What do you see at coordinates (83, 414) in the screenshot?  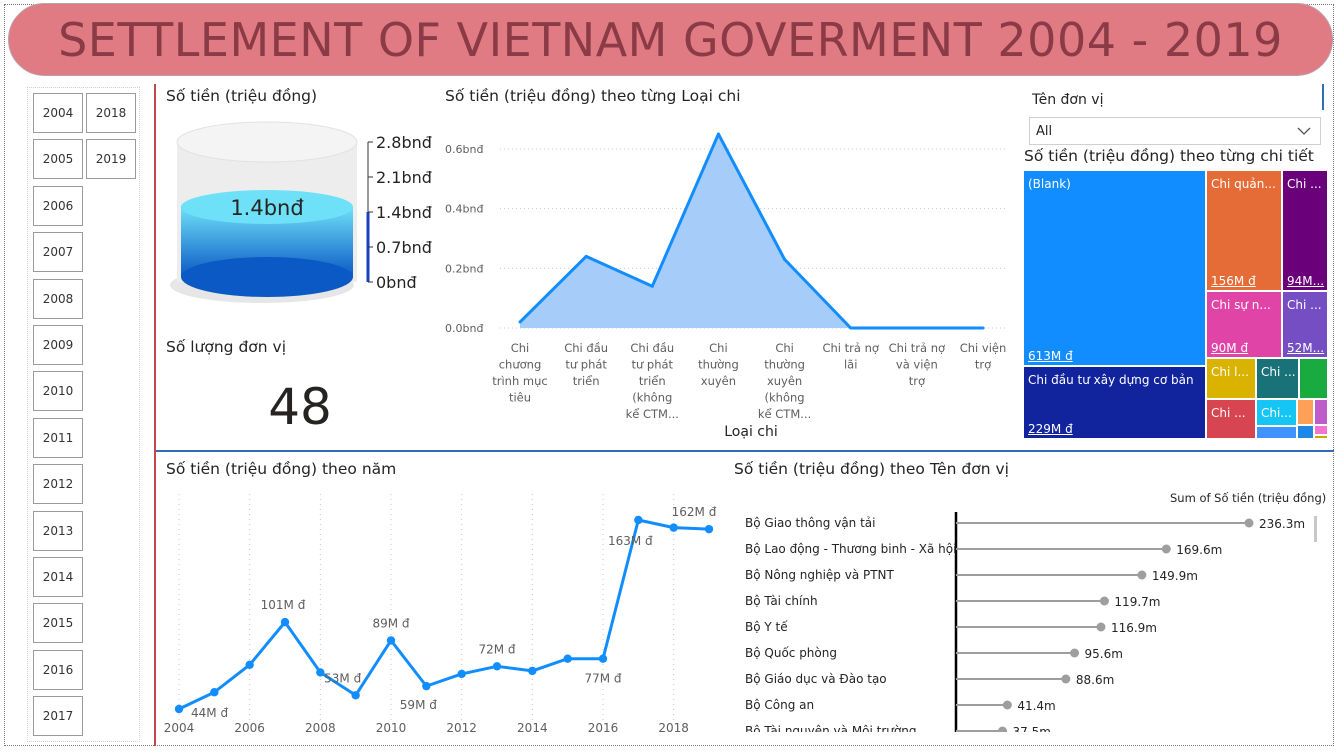 I see `year-slicer` at bounding box center [83, 414].